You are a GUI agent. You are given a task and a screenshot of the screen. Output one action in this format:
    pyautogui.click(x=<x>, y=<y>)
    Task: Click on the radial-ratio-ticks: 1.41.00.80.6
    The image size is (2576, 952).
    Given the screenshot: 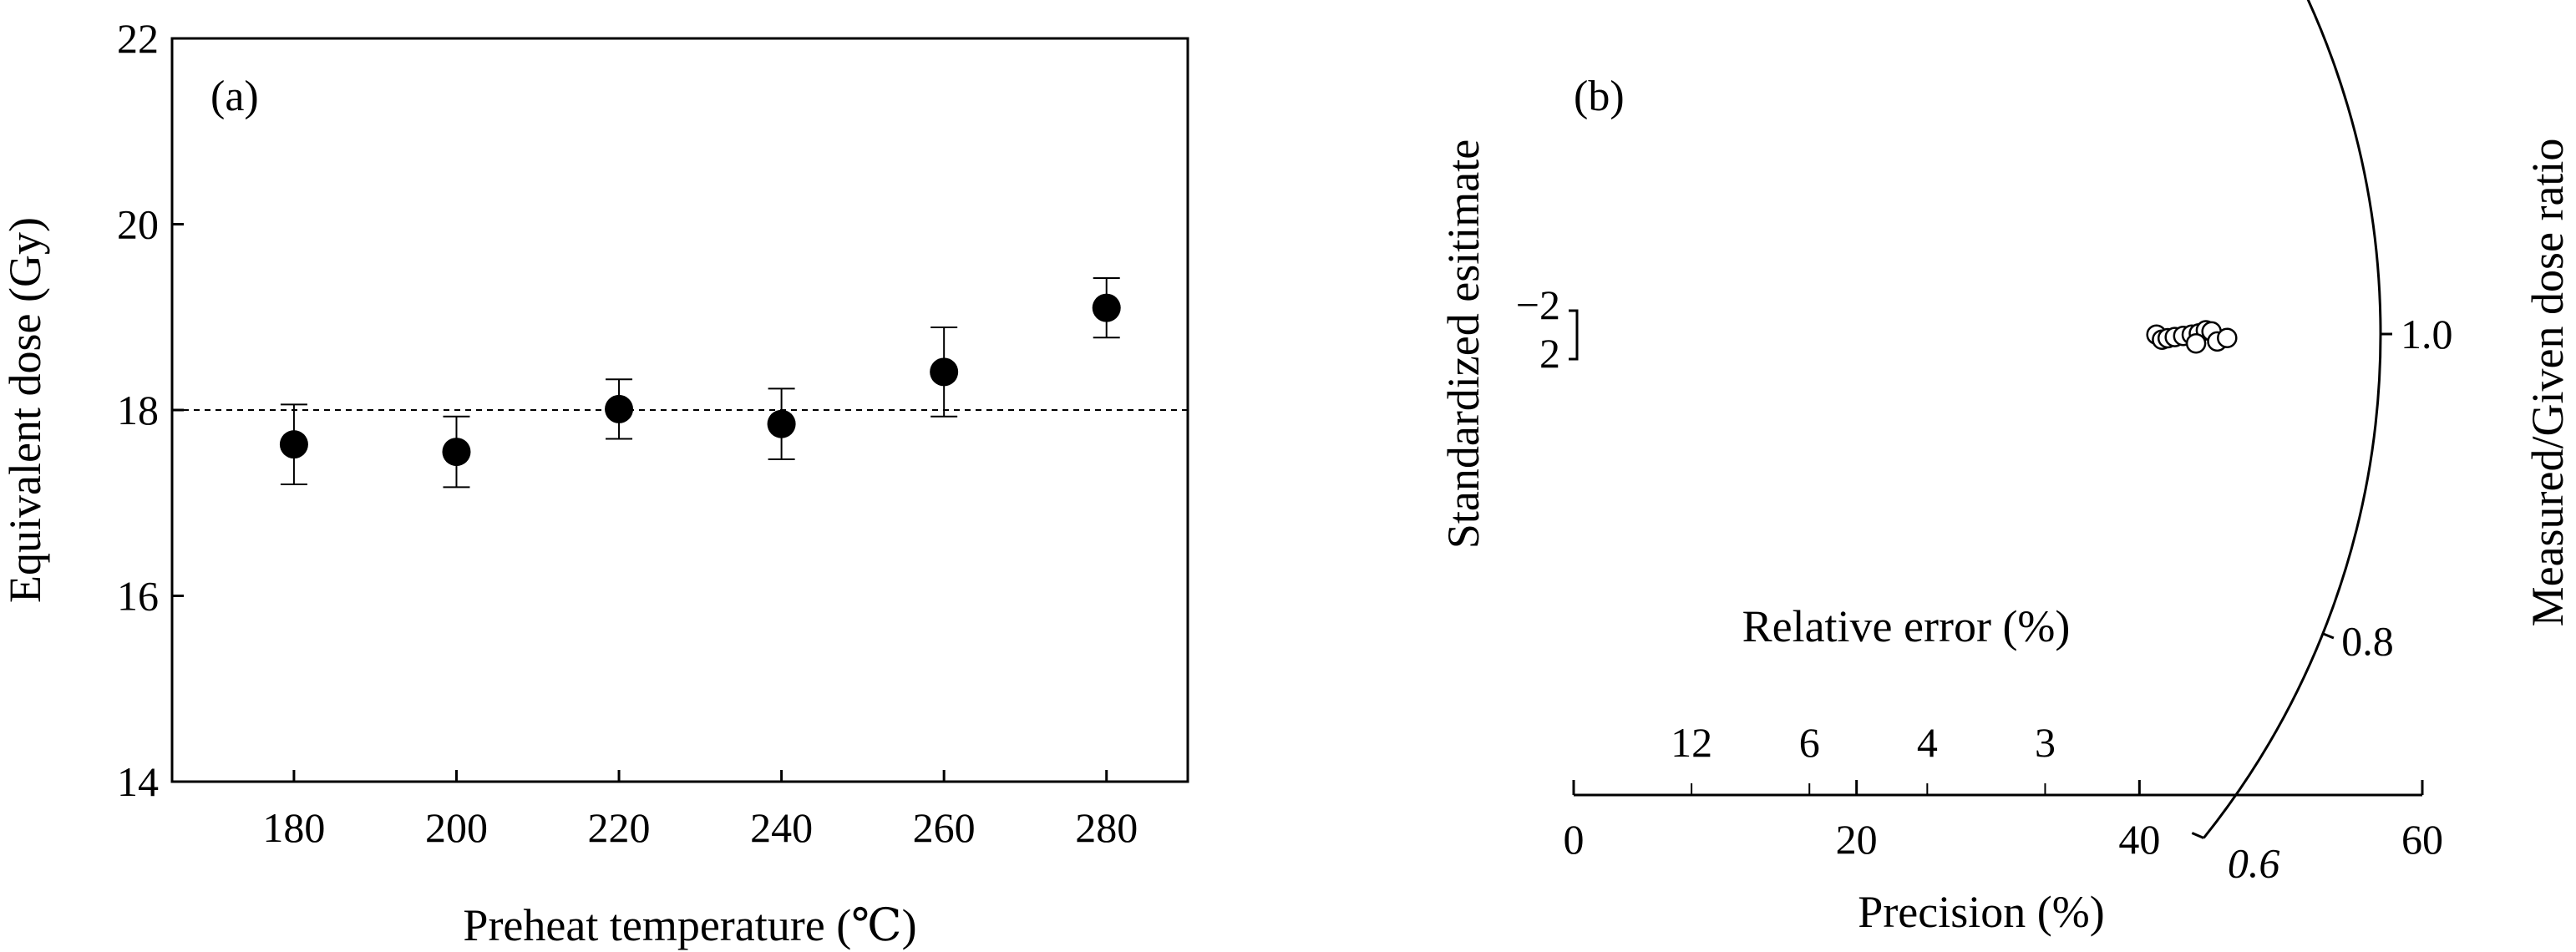 What is the action you would take?
    pyautogui.click(x=2322, y=599)
    